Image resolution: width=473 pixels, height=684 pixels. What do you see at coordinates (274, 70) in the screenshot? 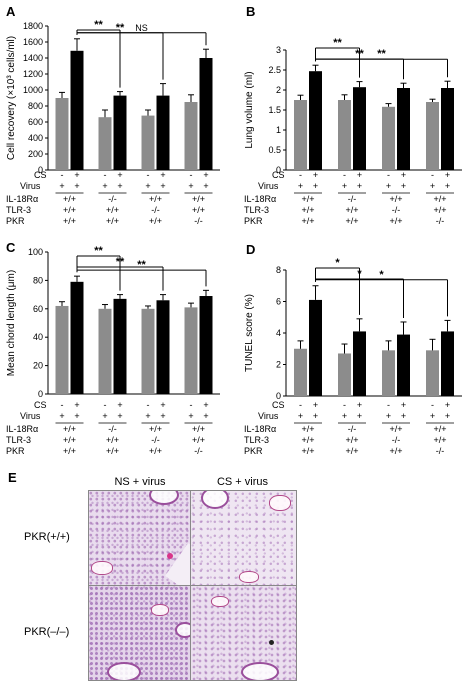
I see `y-tick-label: 2.5` at bounding box center [274, 70].